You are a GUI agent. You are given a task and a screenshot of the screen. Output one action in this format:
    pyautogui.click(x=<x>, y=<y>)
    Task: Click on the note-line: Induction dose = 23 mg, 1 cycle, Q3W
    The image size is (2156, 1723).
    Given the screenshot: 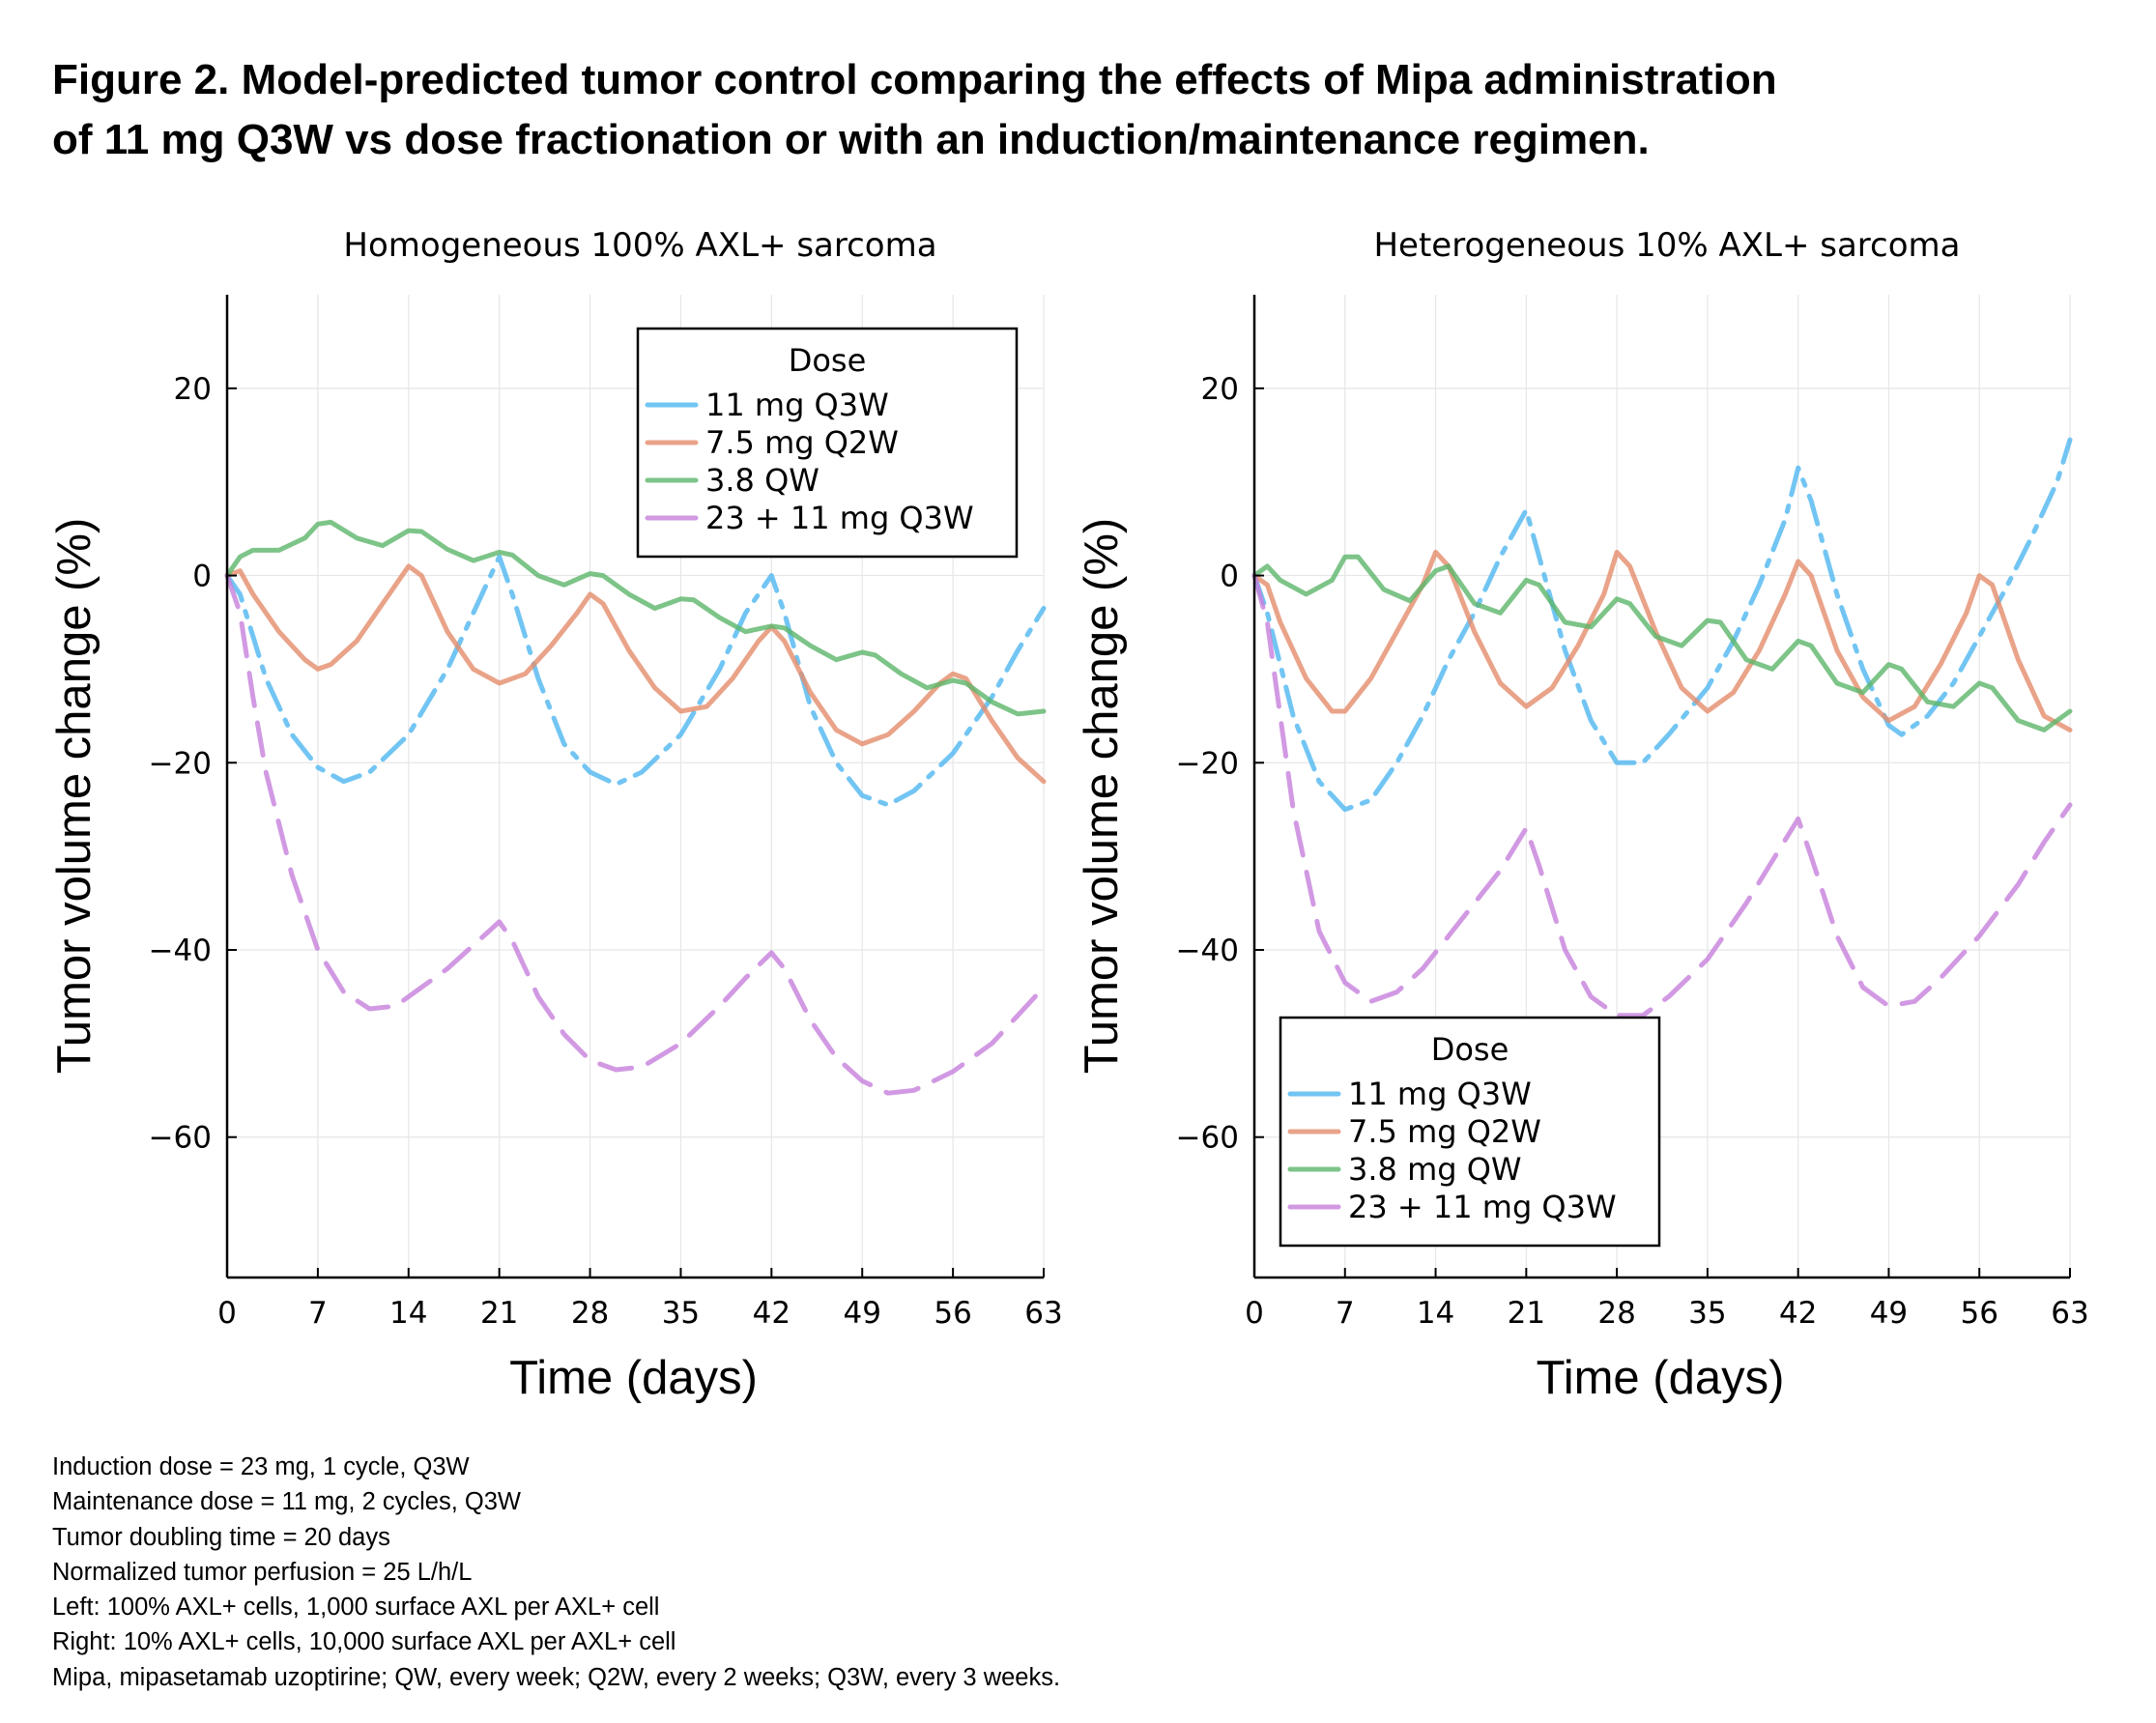 What is the action you would take?
    pyautogui.click(x=261, y=1466)
    